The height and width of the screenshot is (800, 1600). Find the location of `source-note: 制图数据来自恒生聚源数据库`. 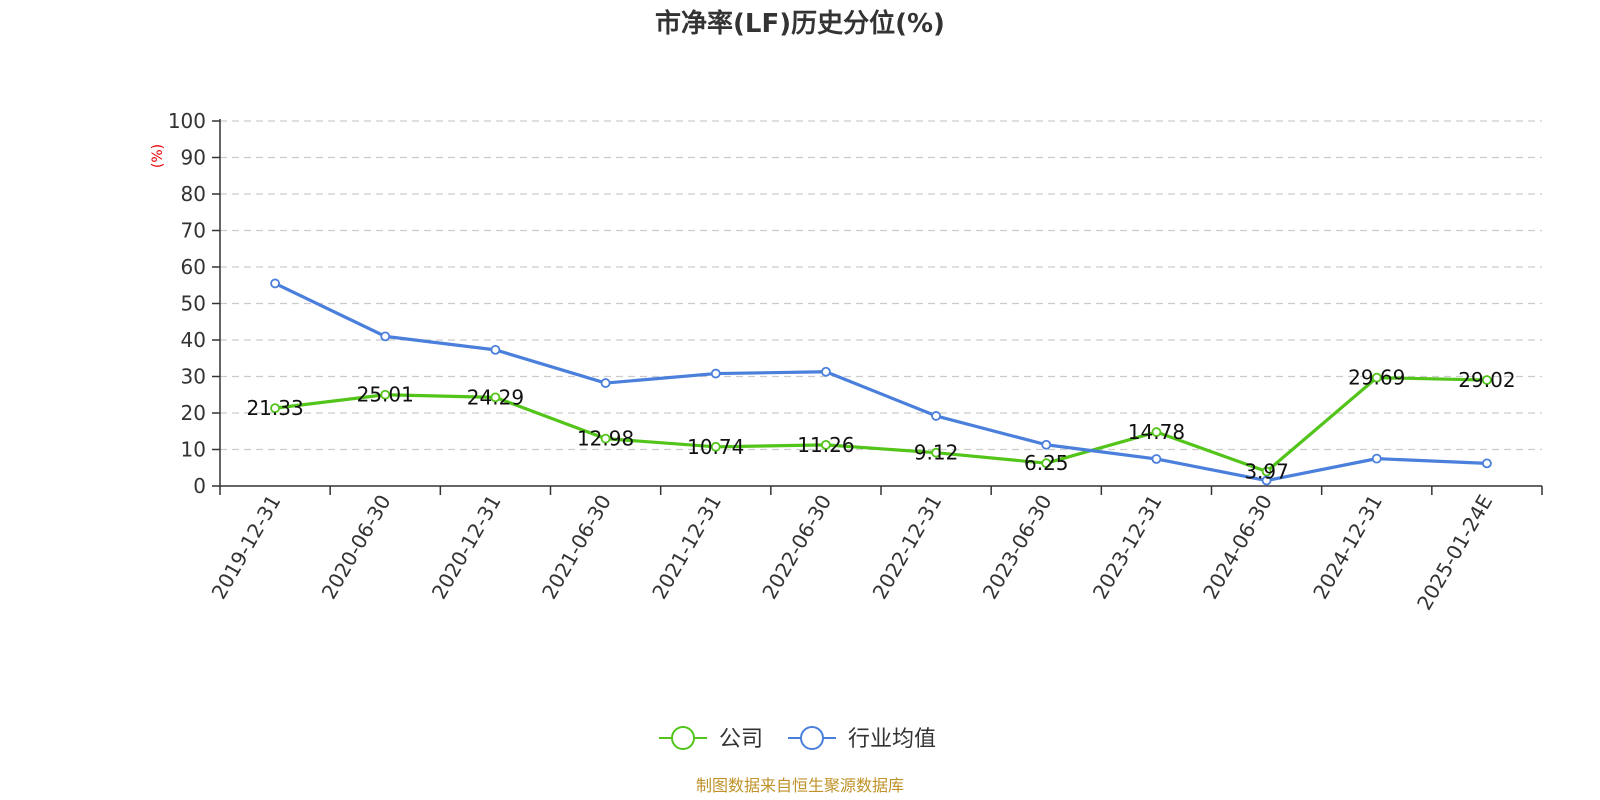

source-note: 制图数据来自恒生聚源数据库 is located at coordinates (800, 785).